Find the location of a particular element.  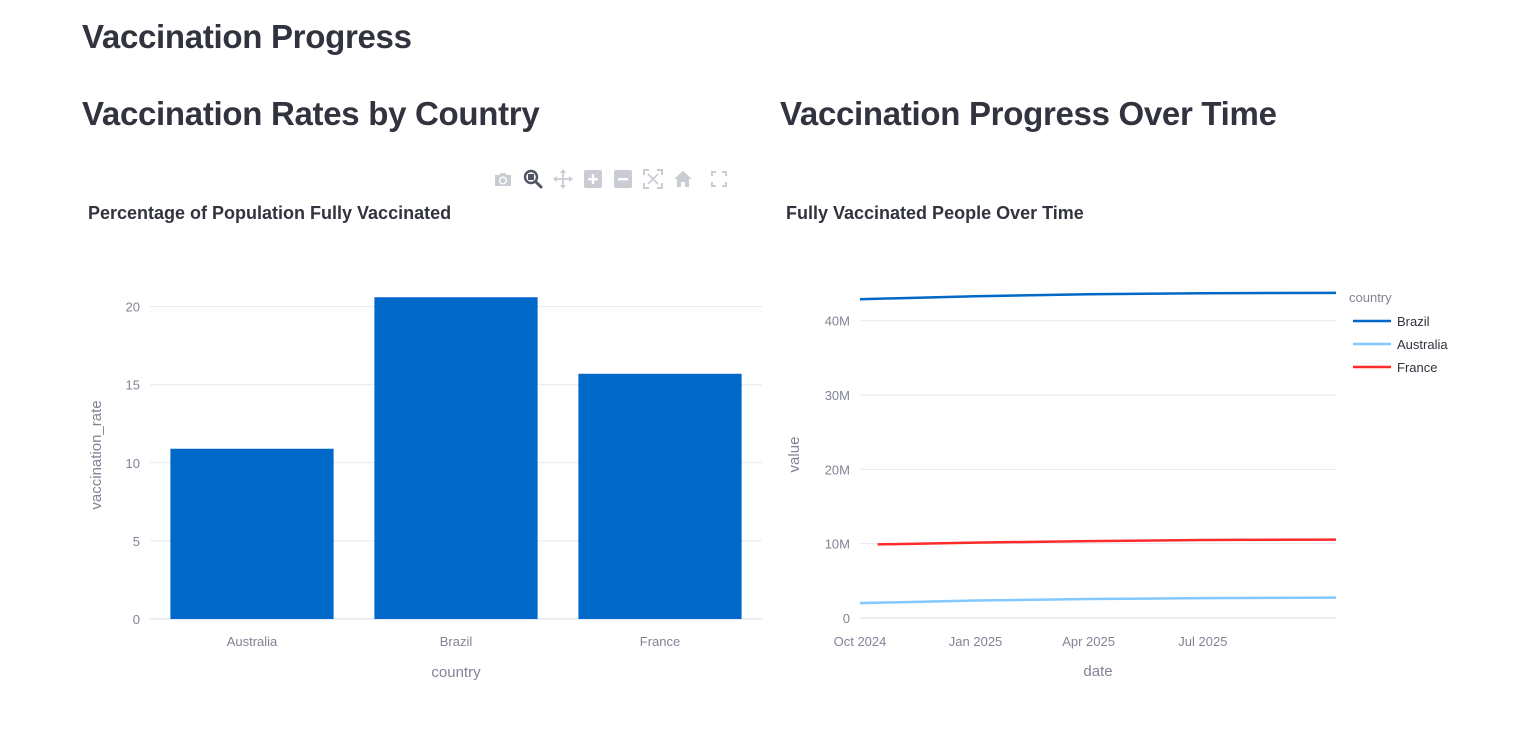

y-tick-label: 15 is located at coordinates (133, 385).